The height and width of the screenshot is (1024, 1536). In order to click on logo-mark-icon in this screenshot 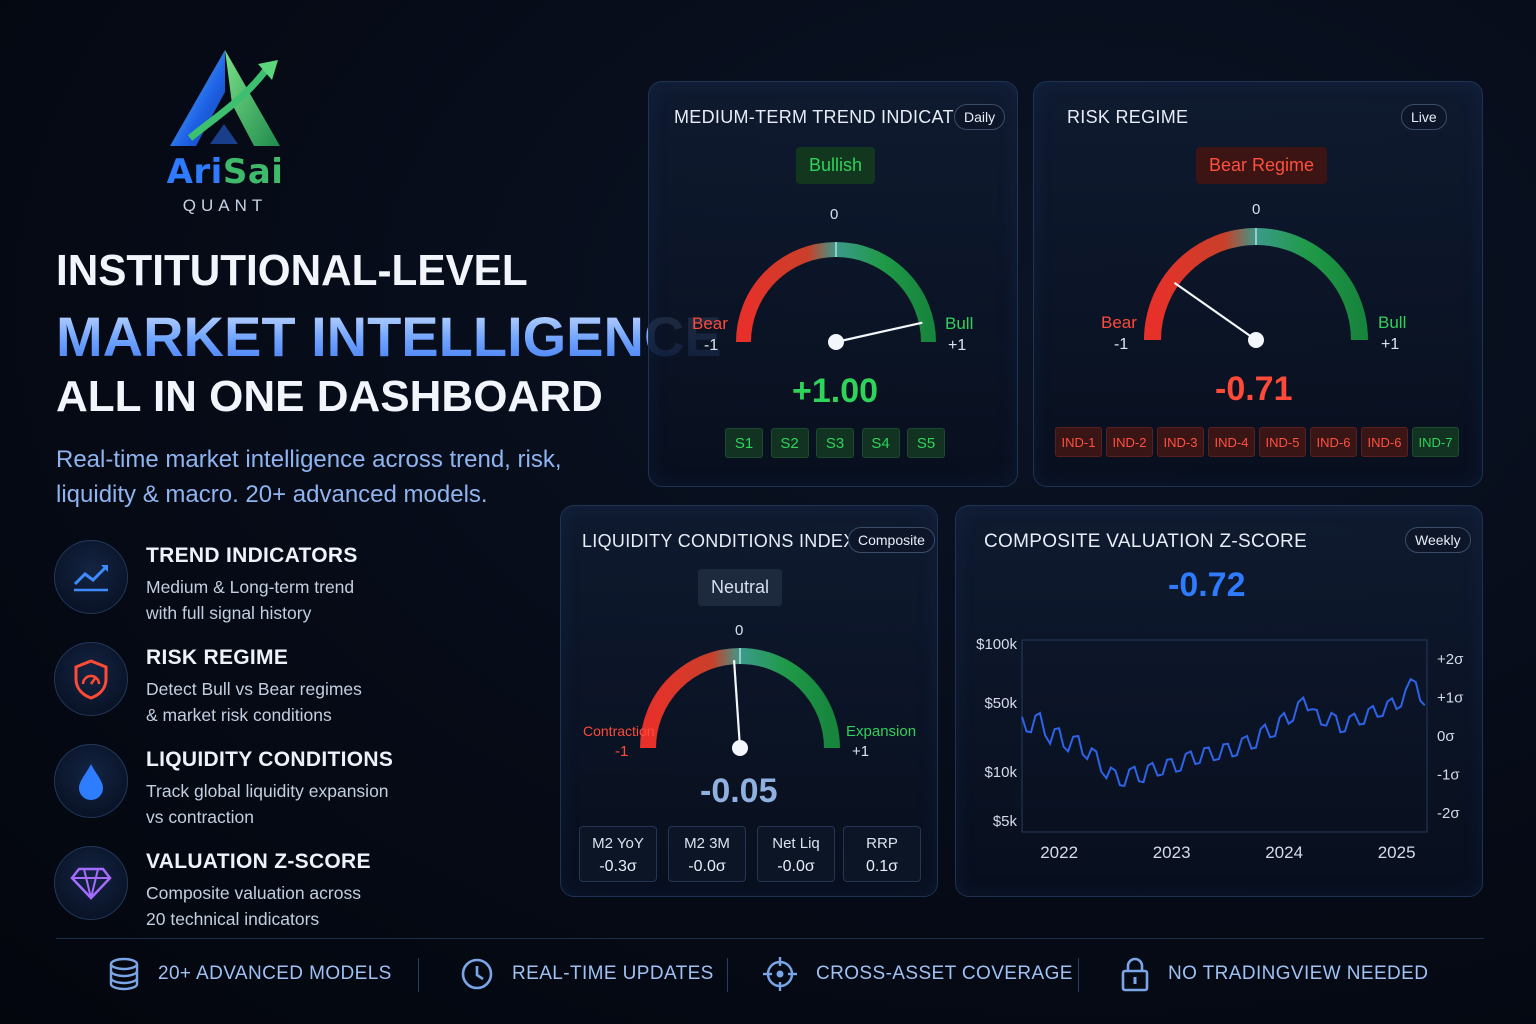, I will do `click(225, 98)`.